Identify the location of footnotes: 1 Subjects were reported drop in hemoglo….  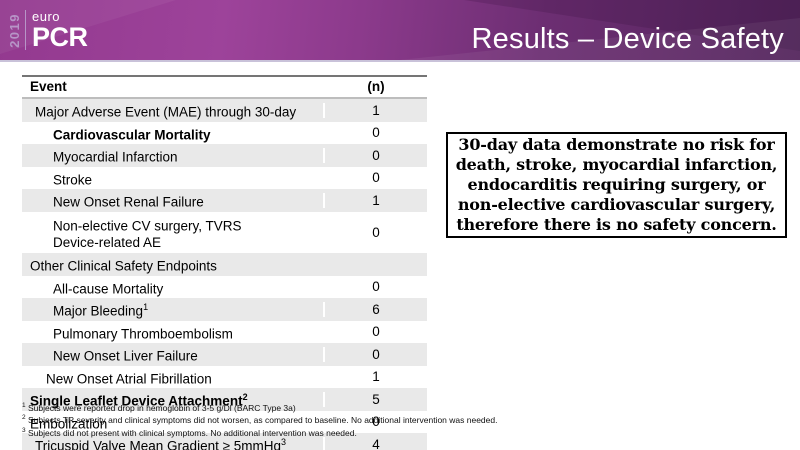
(309, 419).